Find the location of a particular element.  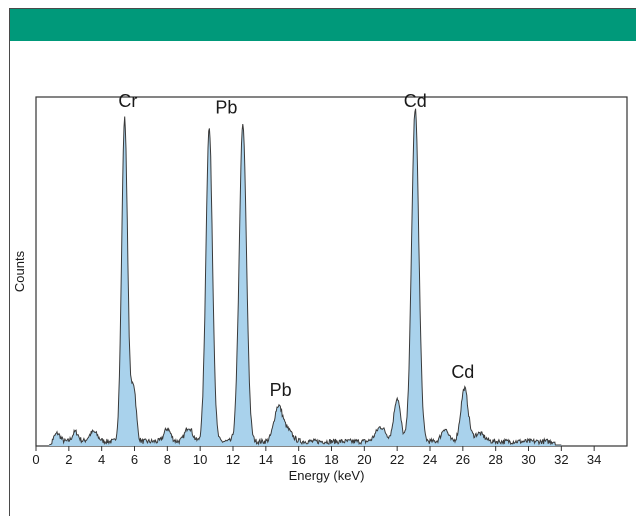

x-tick-label: 28 is located at coordinates (495, 459).